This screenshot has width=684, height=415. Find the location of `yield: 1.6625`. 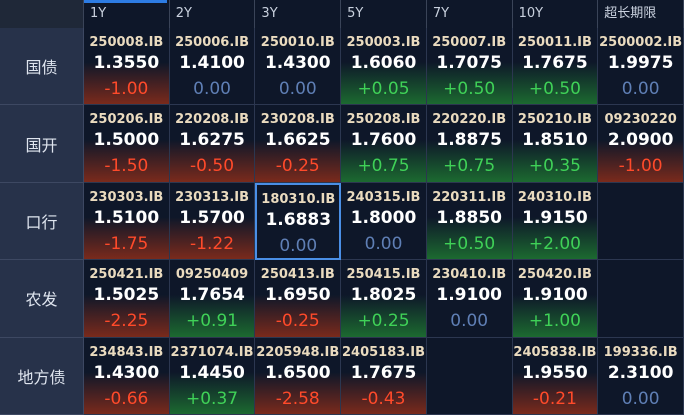

yield: 1.6625 is located at coordinates (297, 140).